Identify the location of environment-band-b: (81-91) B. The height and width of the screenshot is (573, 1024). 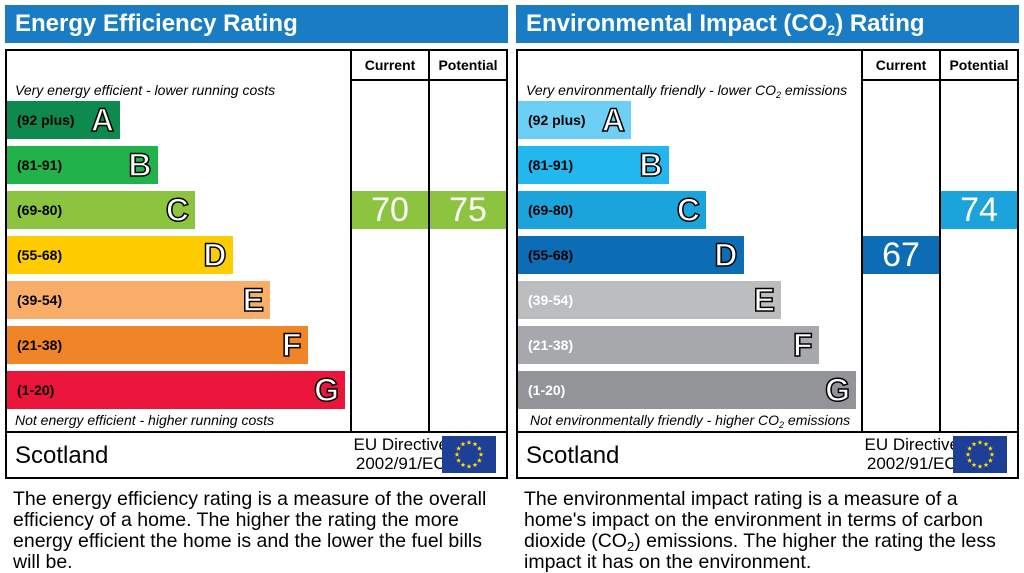
(593, 165).